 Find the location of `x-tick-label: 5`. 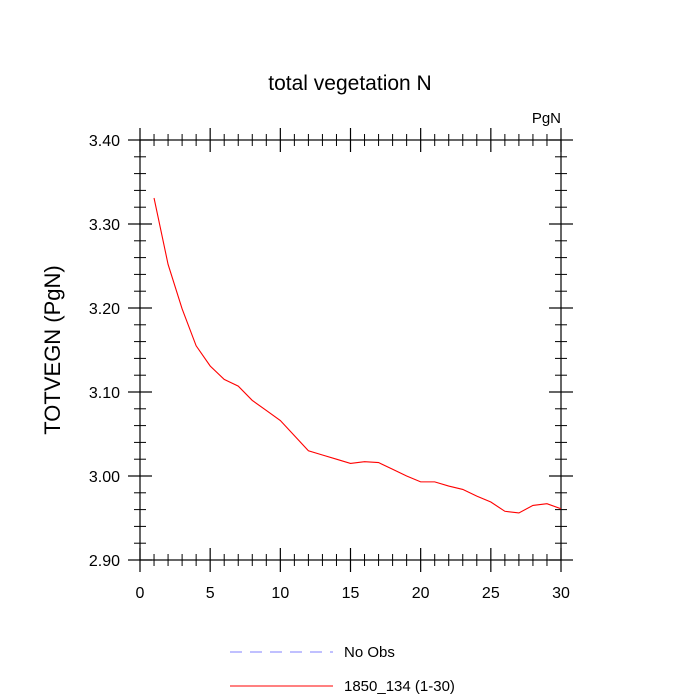

x-tick-label: 5 is located at coordinates (210, 593).